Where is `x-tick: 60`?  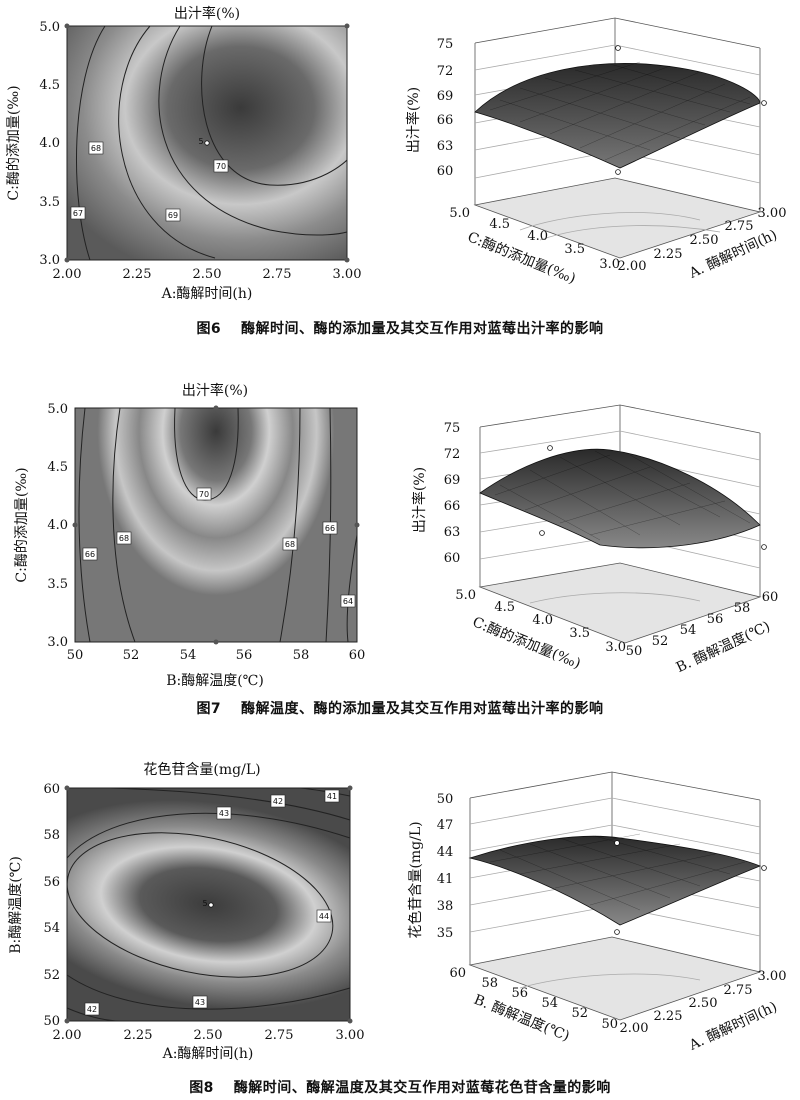
x-tick: 60 is located at coordinates (357, 655).